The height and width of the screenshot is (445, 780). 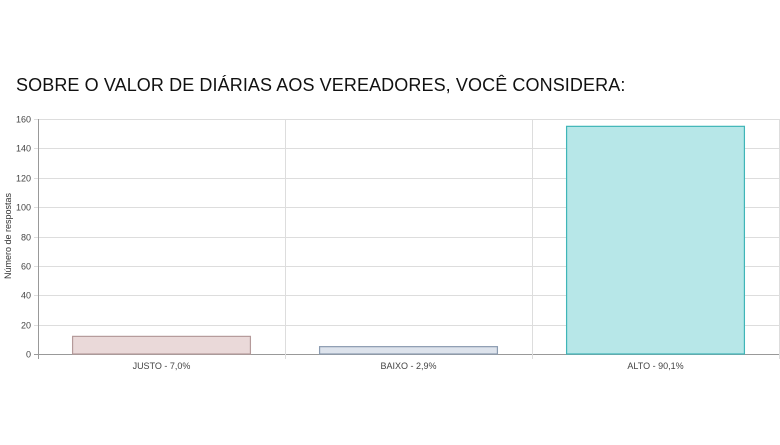 What do you see at coordinates (26, 238) in the screenshot?
I see `y-tick-label: 80` at bounding box center [26, 238].